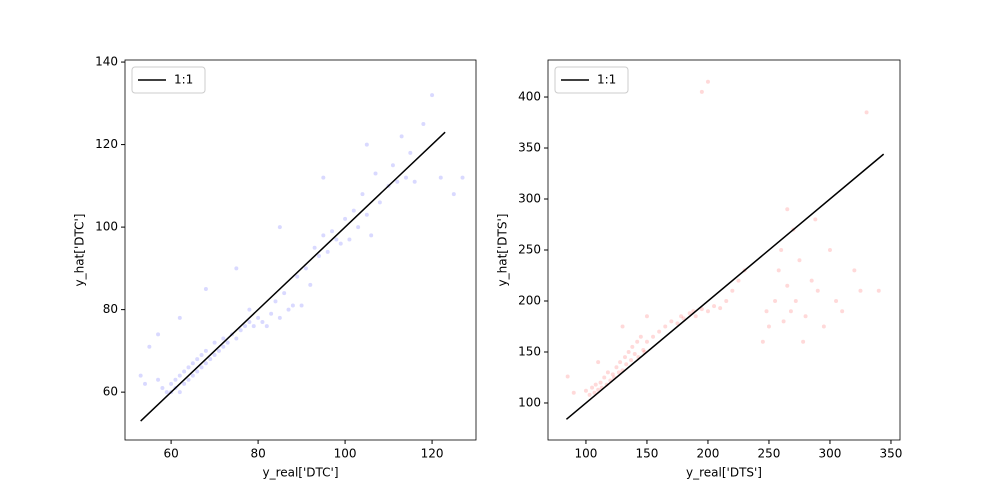  Describe the element at coordinates (708, 454) in the screenshot. I see `x-tick-label: 200` at that location.